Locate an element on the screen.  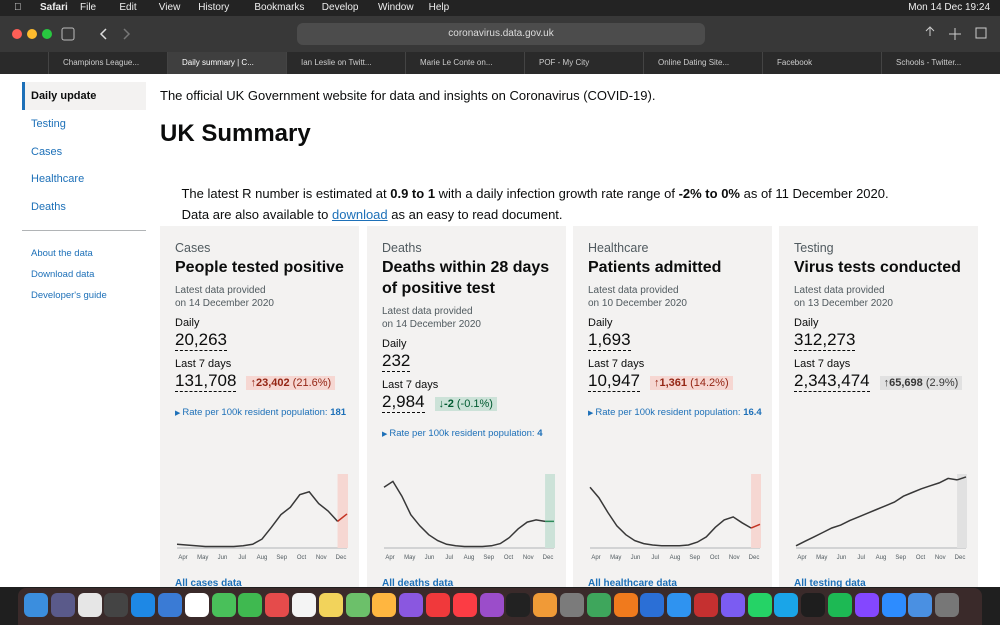
new-tab-button is located at coordinates (955, 34).